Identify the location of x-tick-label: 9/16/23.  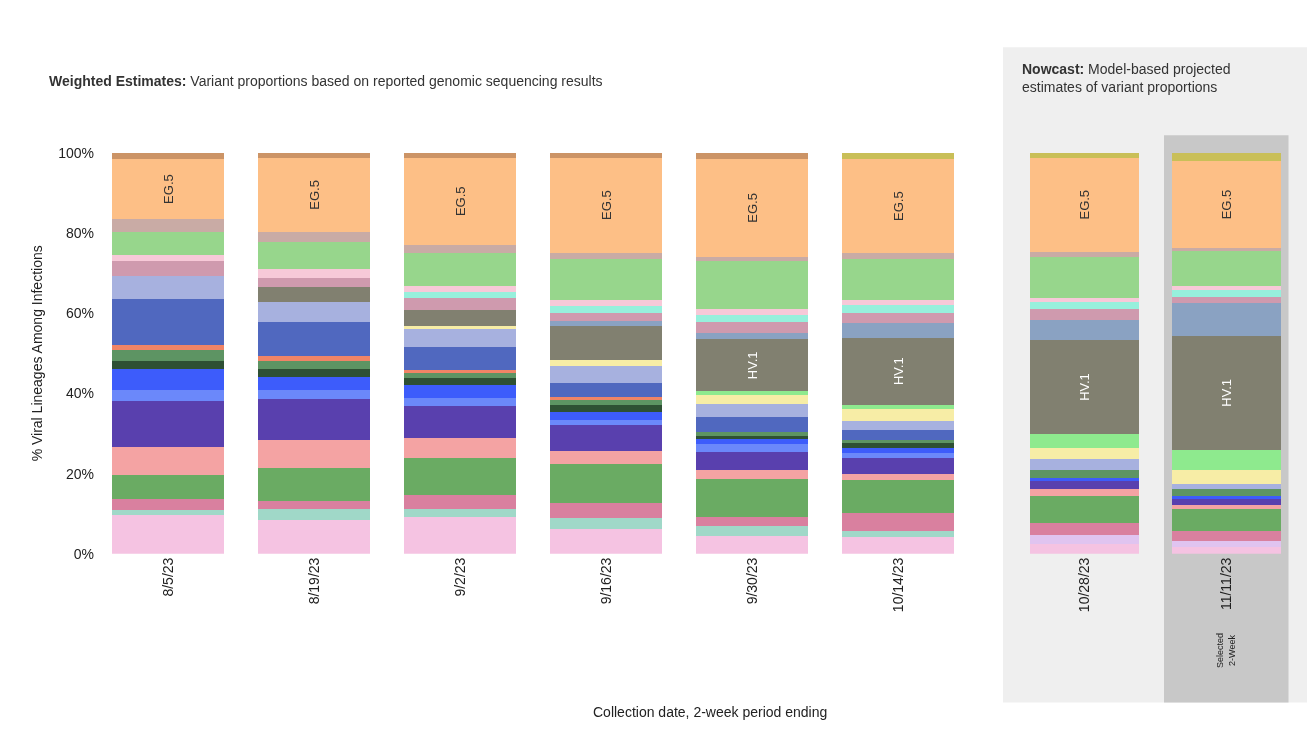
(605, 581).